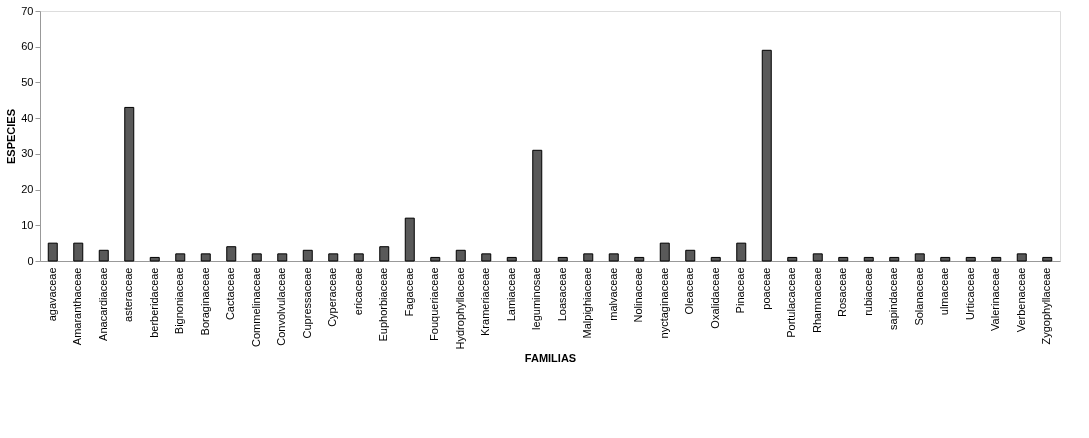 The height and width of the screenshot is (438, 1089). I want to click on x-tick-label: Nolinaceae, so click(638, 295).